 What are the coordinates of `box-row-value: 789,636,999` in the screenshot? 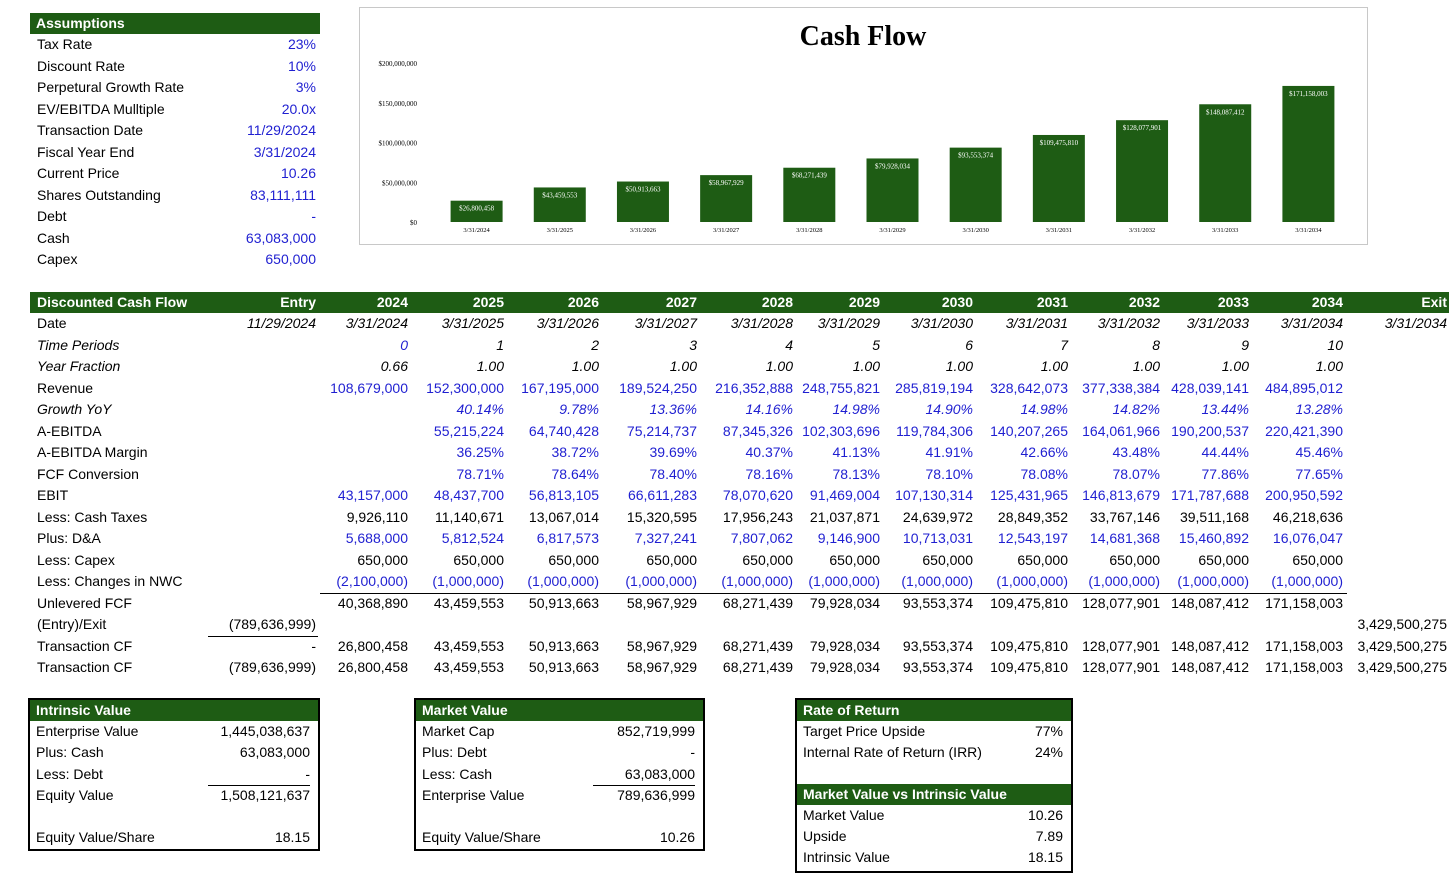 It's located at (656, 794).